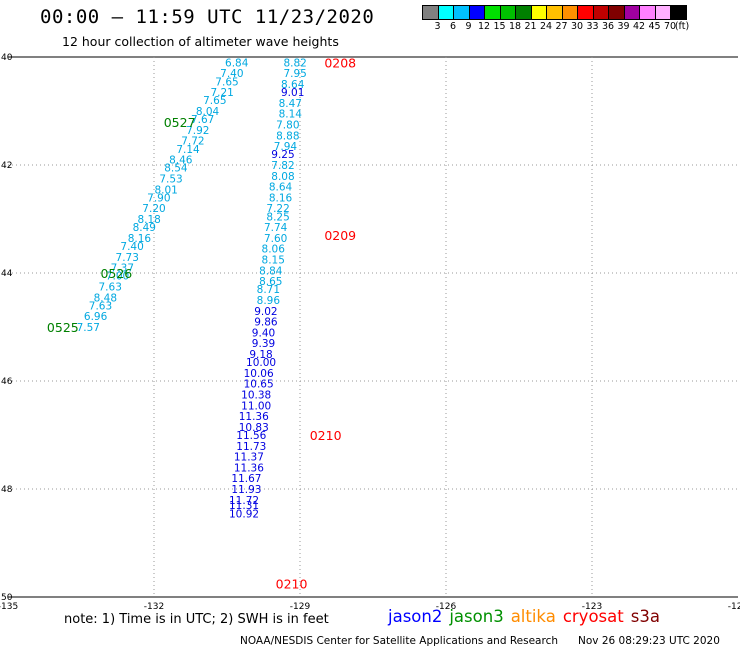  What do you see at coordinates (260, 355) in the screenshot?
I see `wave-height-value: 9.18` at bounding box center [260, 355].